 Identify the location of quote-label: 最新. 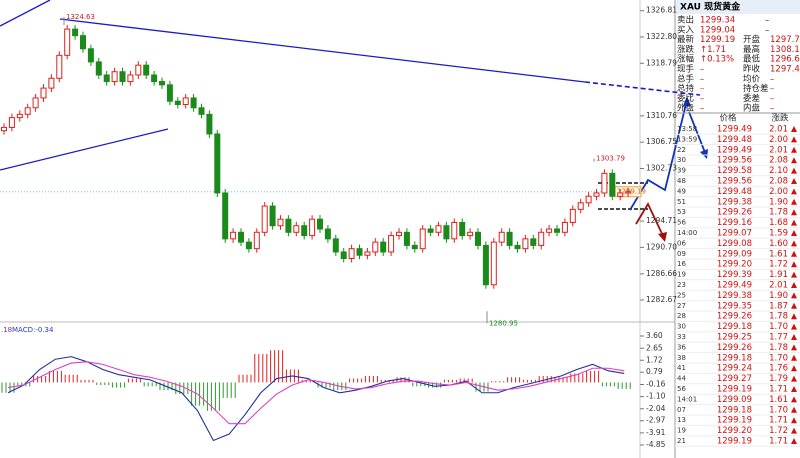
(686, 39).